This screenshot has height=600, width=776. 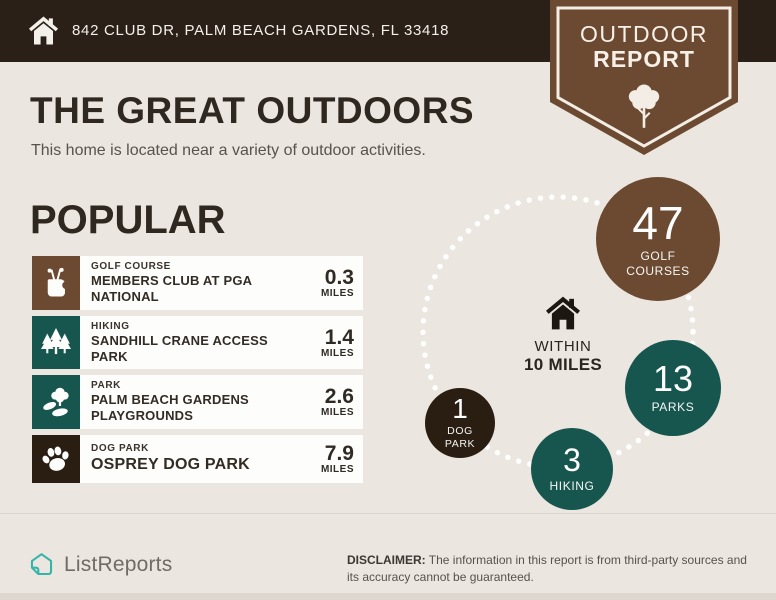 I want to click on golf-bag-icon, so click(x=56, y=283).